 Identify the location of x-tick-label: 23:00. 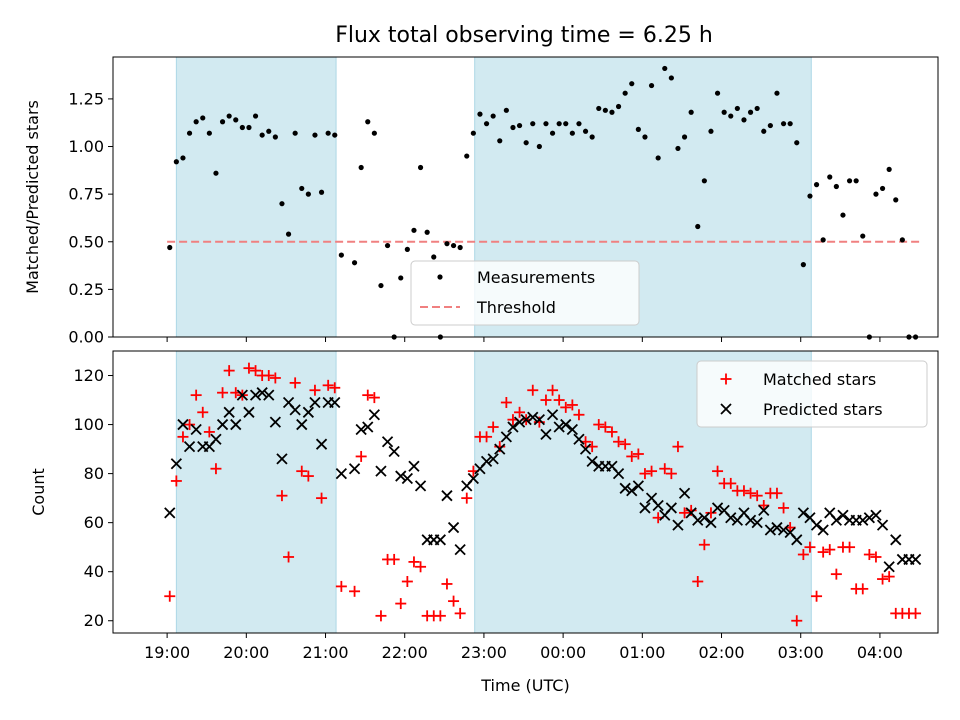
(484, 652).